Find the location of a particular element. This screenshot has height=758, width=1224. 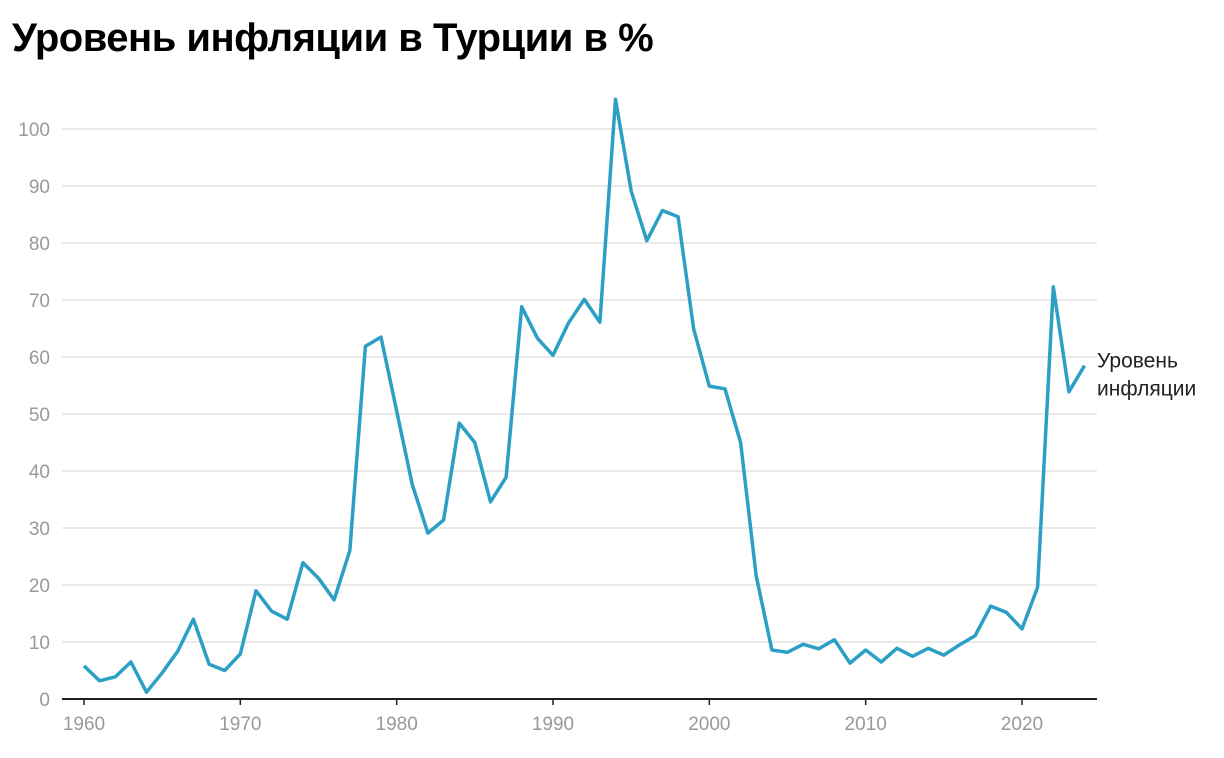

y-tick-label: 40 is located at coordinates (39, 472).